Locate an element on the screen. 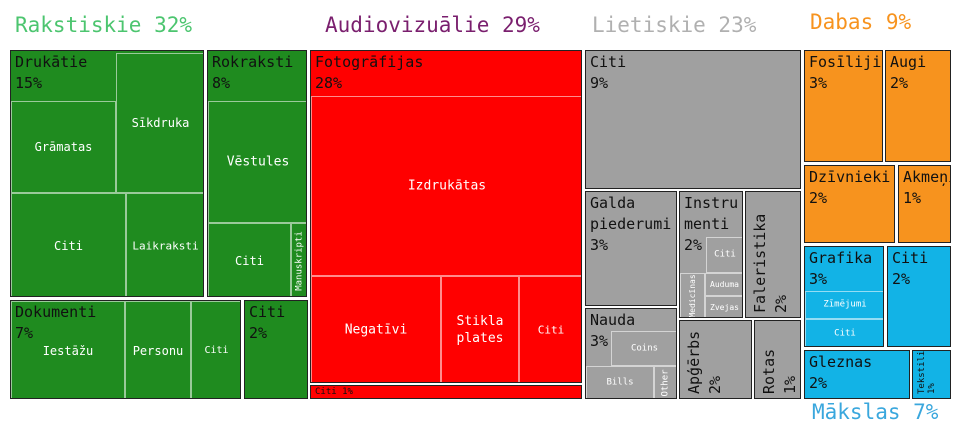 This screenshot has height=443, width=966. category-label: Instru menti 2% is located at coordinates (711, 224).